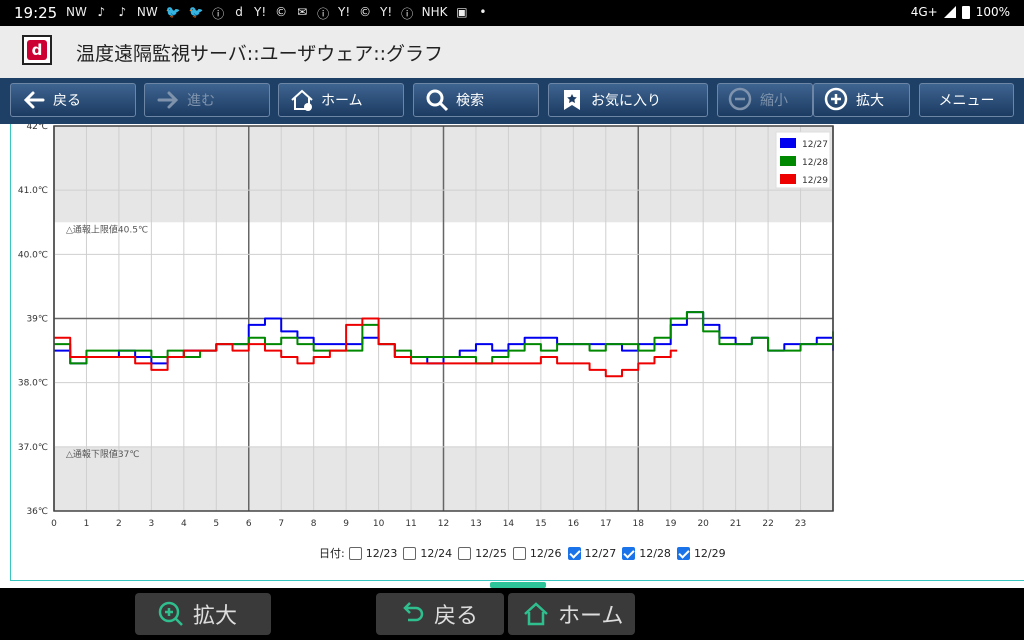 The image size is (1024, 640). What do you see at coordinates (540, 524) in the screenshot?
I see `x-tick-label: 15` at bounding box center [540, 524].